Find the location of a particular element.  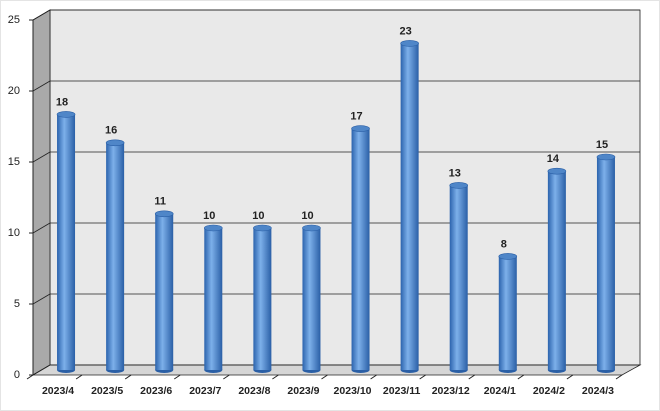

value-label: 15 is located at coordinates (602, 145).